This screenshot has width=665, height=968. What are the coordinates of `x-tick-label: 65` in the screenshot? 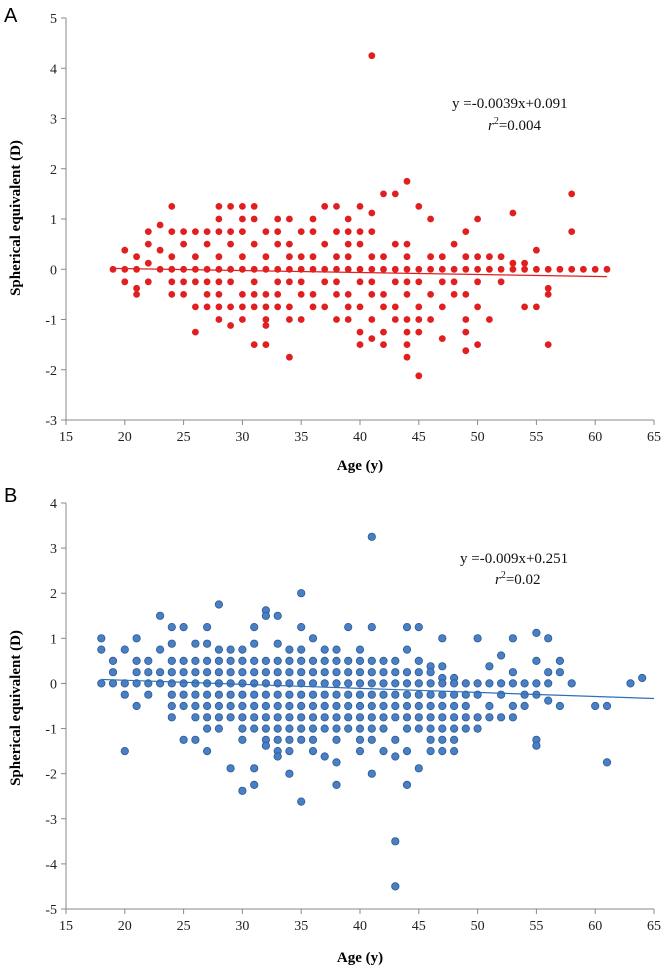 It's located at (654, 437).